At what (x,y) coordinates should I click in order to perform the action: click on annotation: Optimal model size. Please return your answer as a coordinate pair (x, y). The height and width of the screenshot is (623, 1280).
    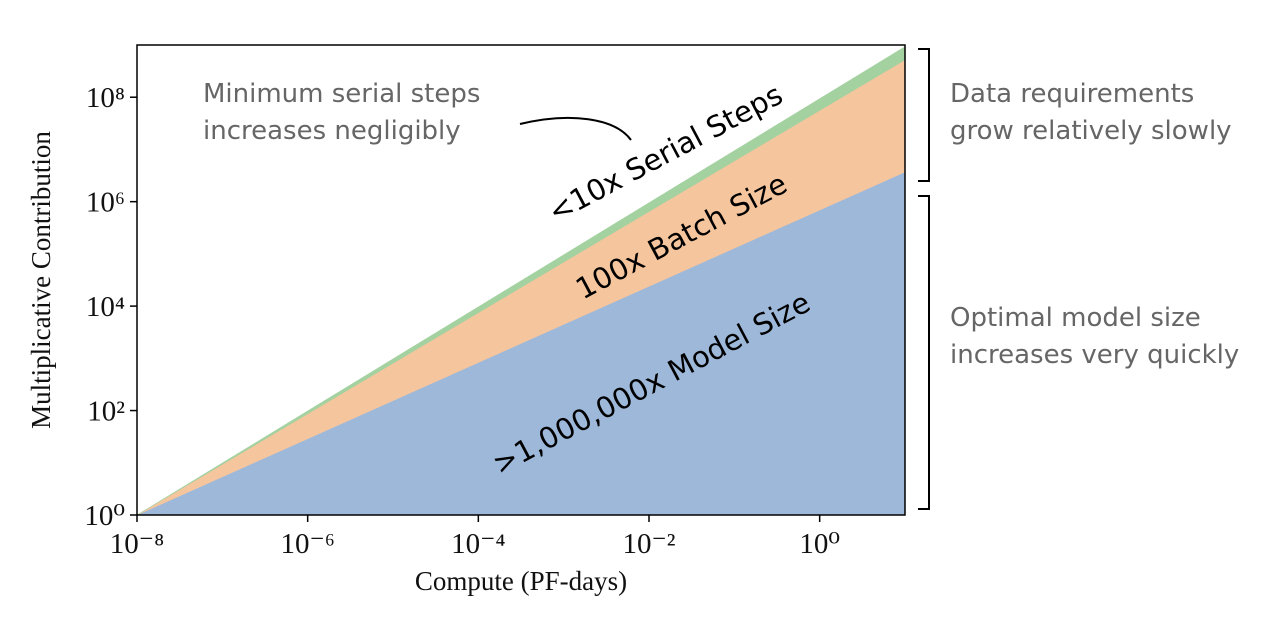
    Looking at the image, I should click on (1075, 318).